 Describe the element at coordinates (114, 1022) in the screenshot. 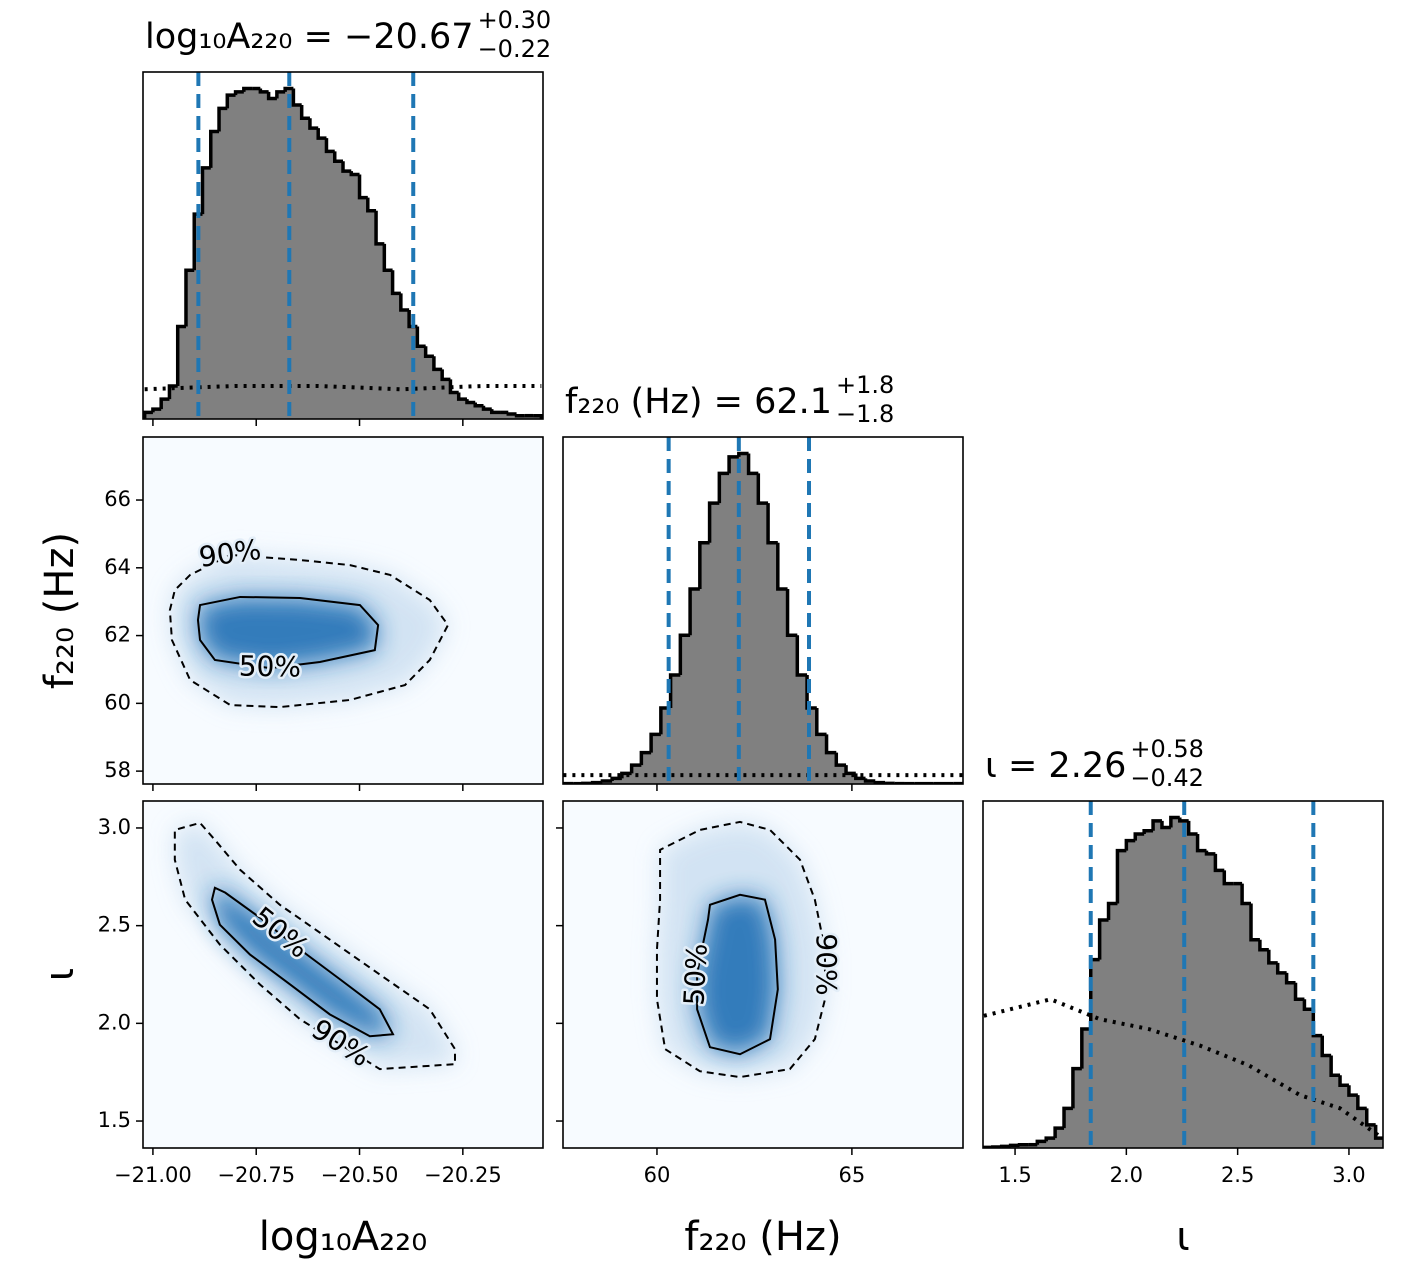

I see `y-tick-label: 2.0` at that location.